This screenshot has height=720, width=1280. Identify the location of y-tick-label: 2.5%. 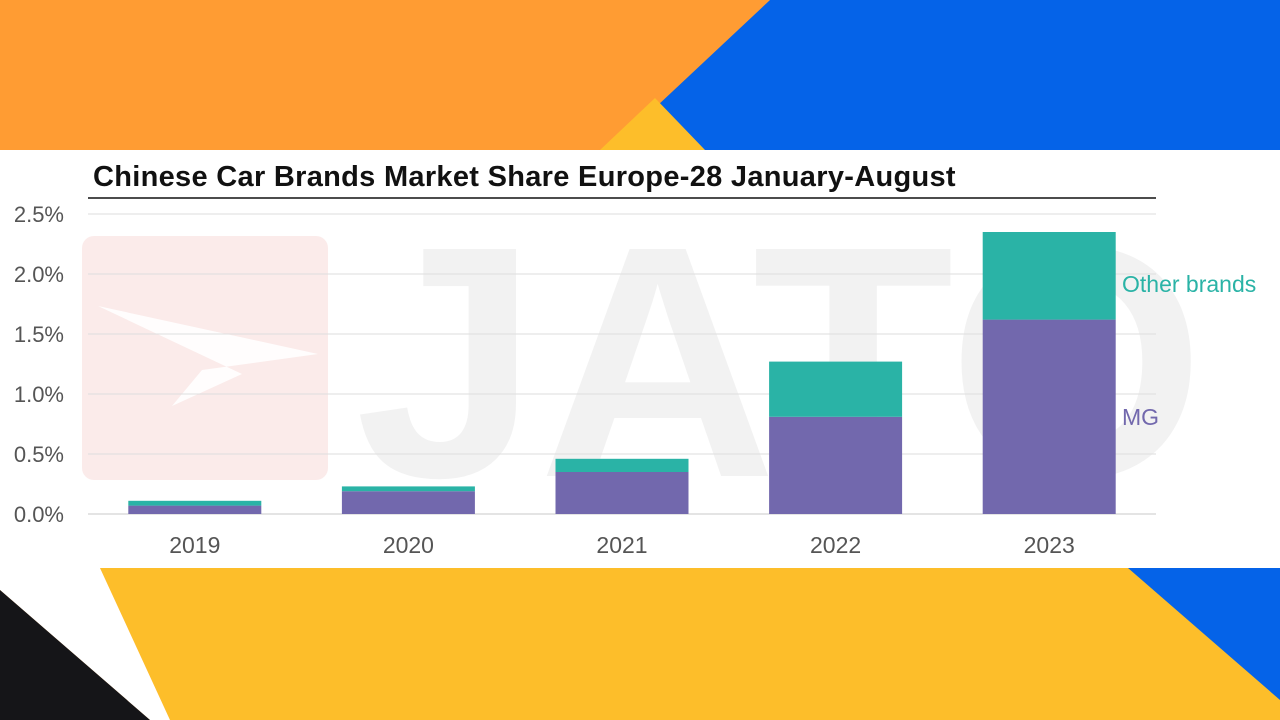
(39, 214).